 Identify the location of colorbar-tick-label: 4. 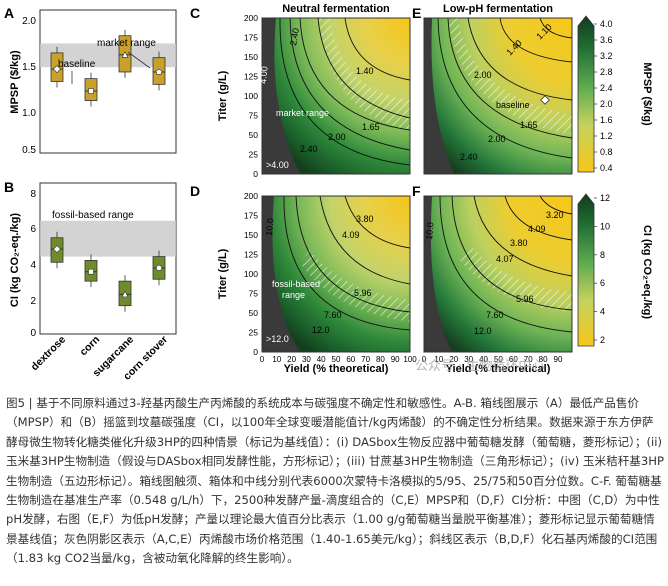
(602, 312).